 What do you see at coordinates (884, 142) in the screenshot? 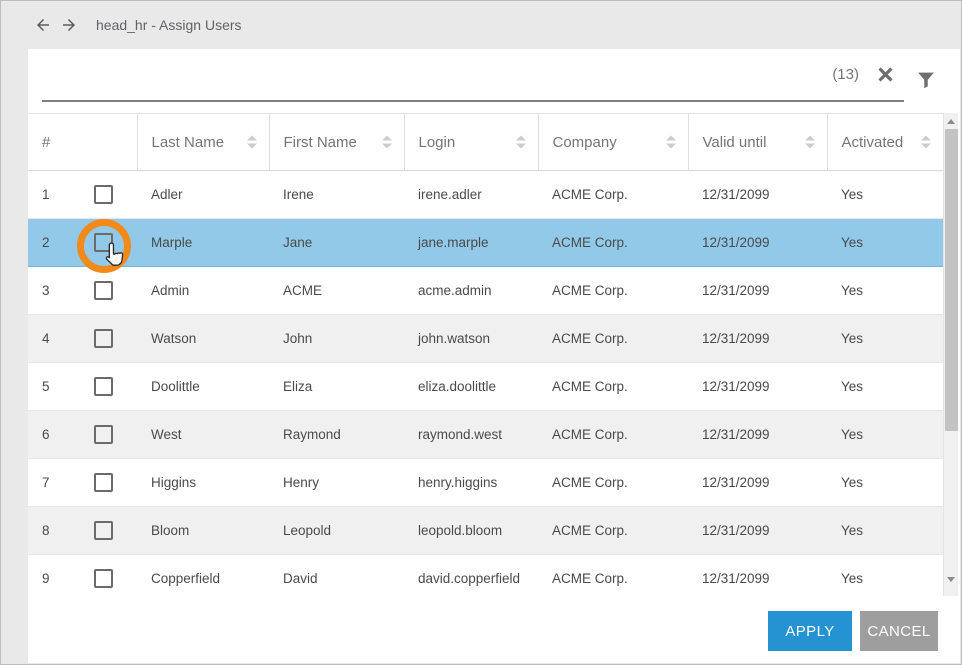
I see `column-header: Activated` at bounding box center [884, 142].